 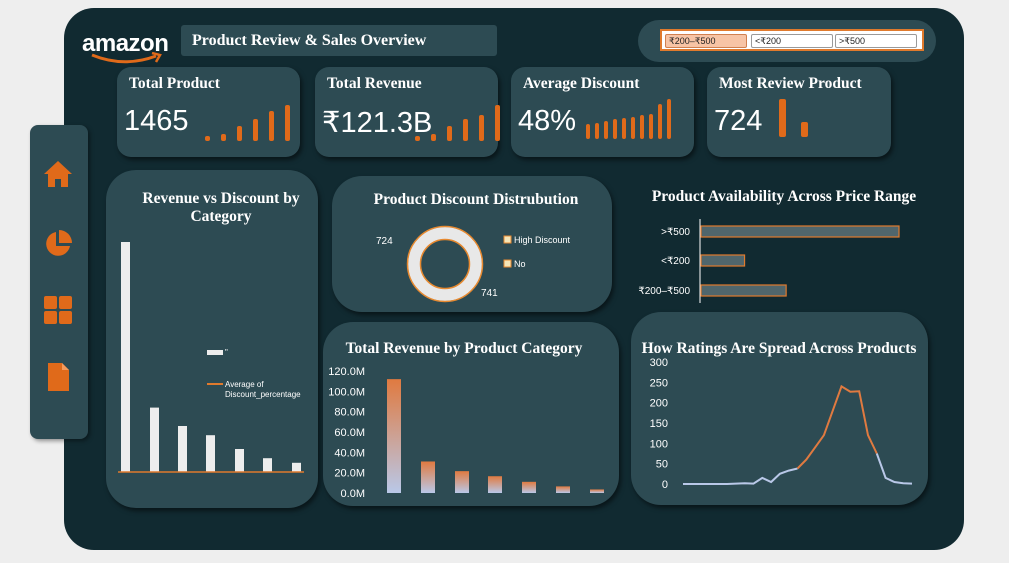 I want to click on y-tick-label: 80.0M, so click(x=349, y=413).